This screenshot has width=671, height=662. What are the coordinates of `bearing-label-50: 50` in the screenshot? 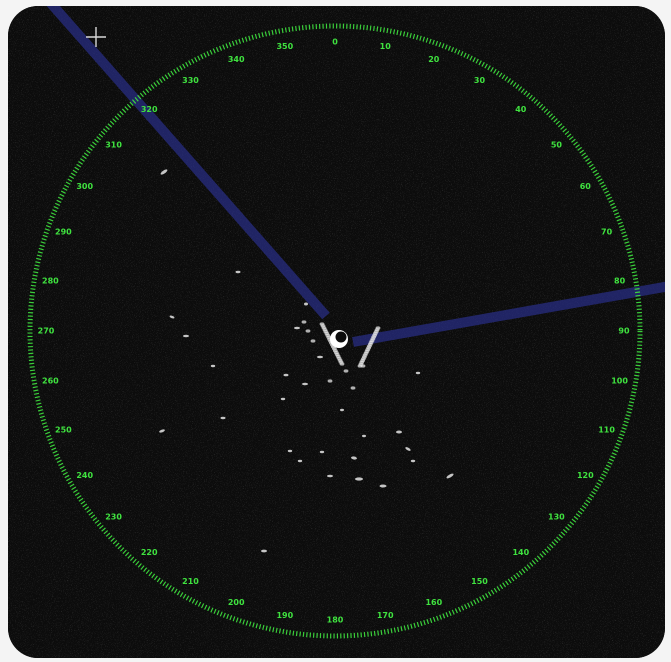 It's located at (557, 145).